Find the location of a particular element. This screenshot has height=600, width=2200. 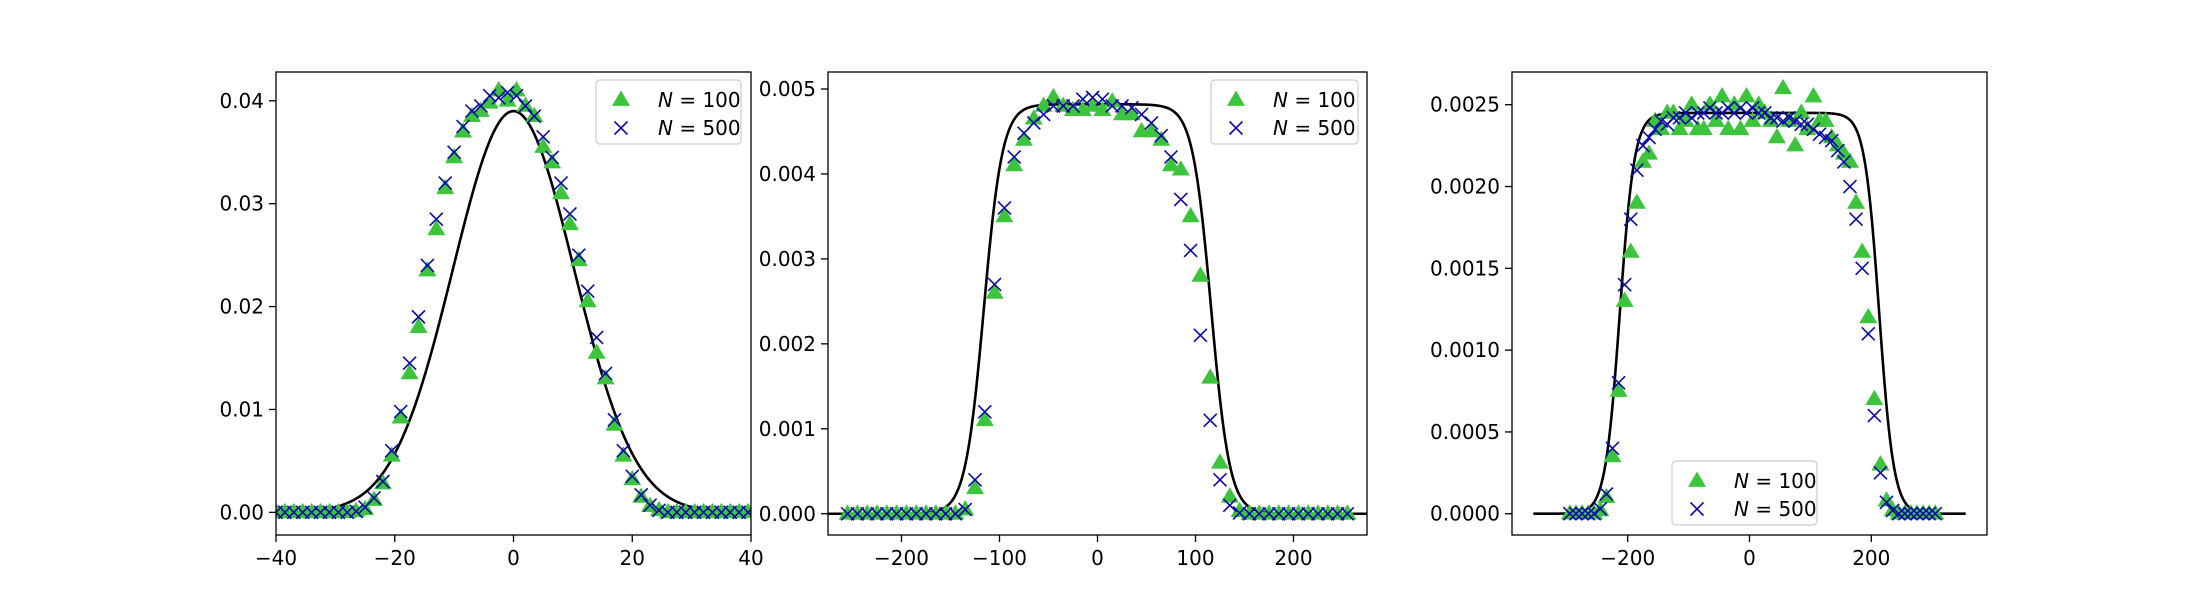

y-tick-label: 0.0020 is located at coordinates (1465, 187).